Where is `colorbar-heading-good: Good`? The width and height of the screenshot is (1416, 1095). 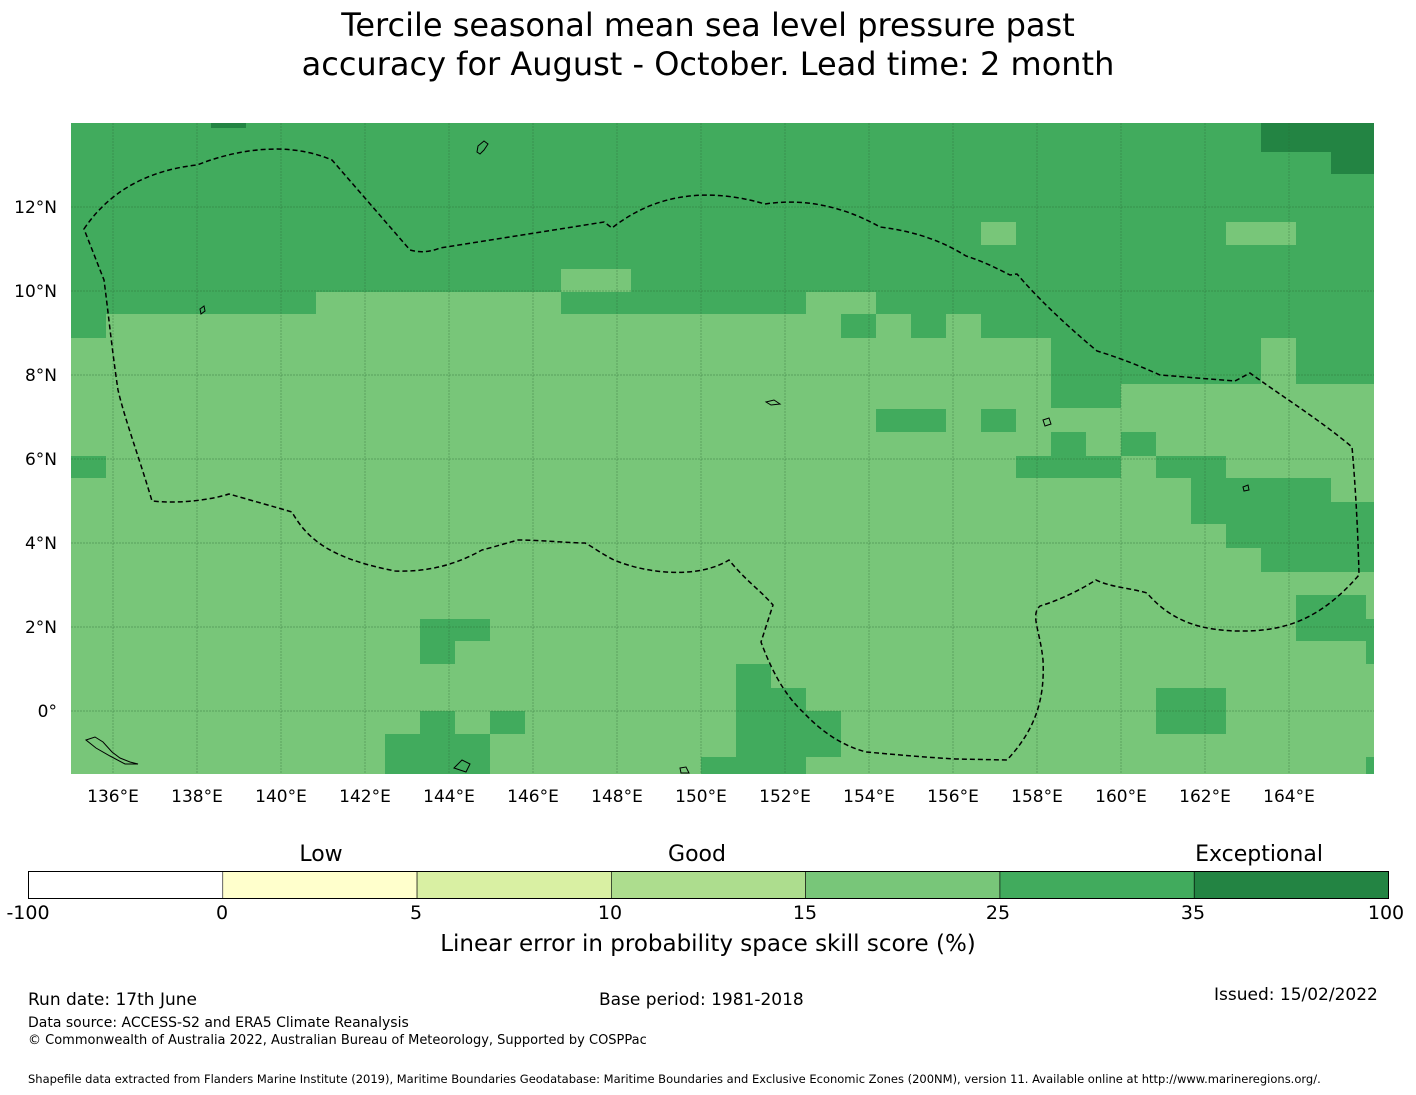 colorbar-heading-good: Good is located at coordinates (697, 854).